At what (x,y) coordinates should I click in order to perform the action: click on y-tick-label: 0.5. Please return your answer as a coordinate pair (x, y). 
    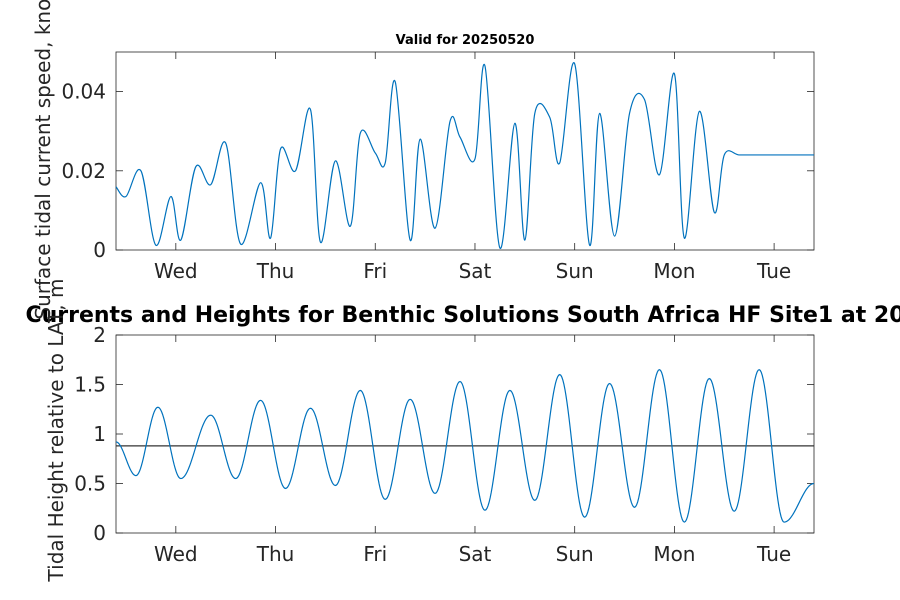
    Looking at the image, I should click on (90, 484).